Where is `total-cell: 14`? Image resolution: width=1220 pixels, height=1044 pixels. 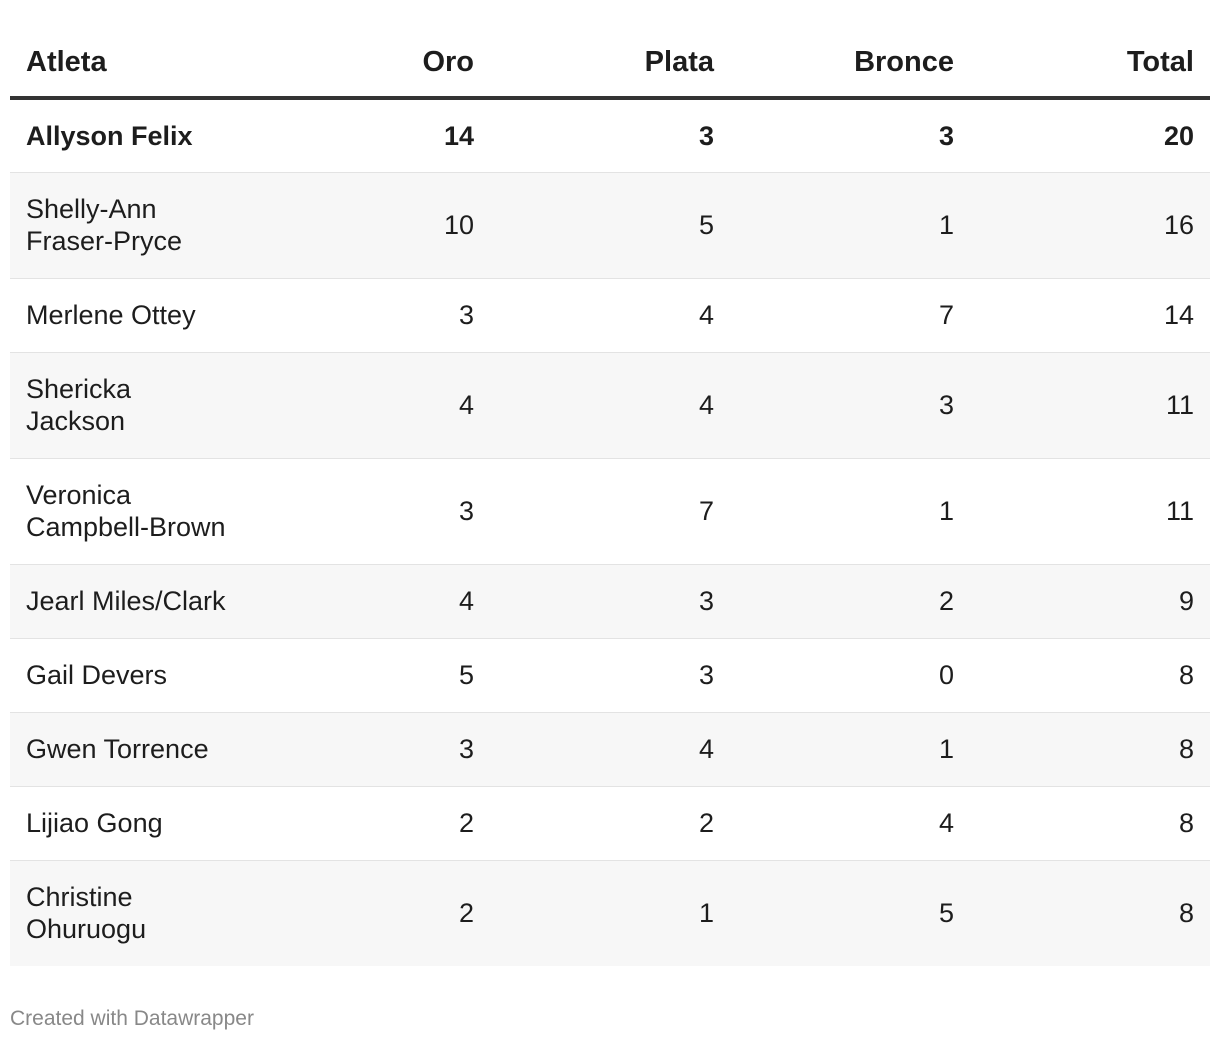
total-cell: 14 is located at coordinates (1090, 315).